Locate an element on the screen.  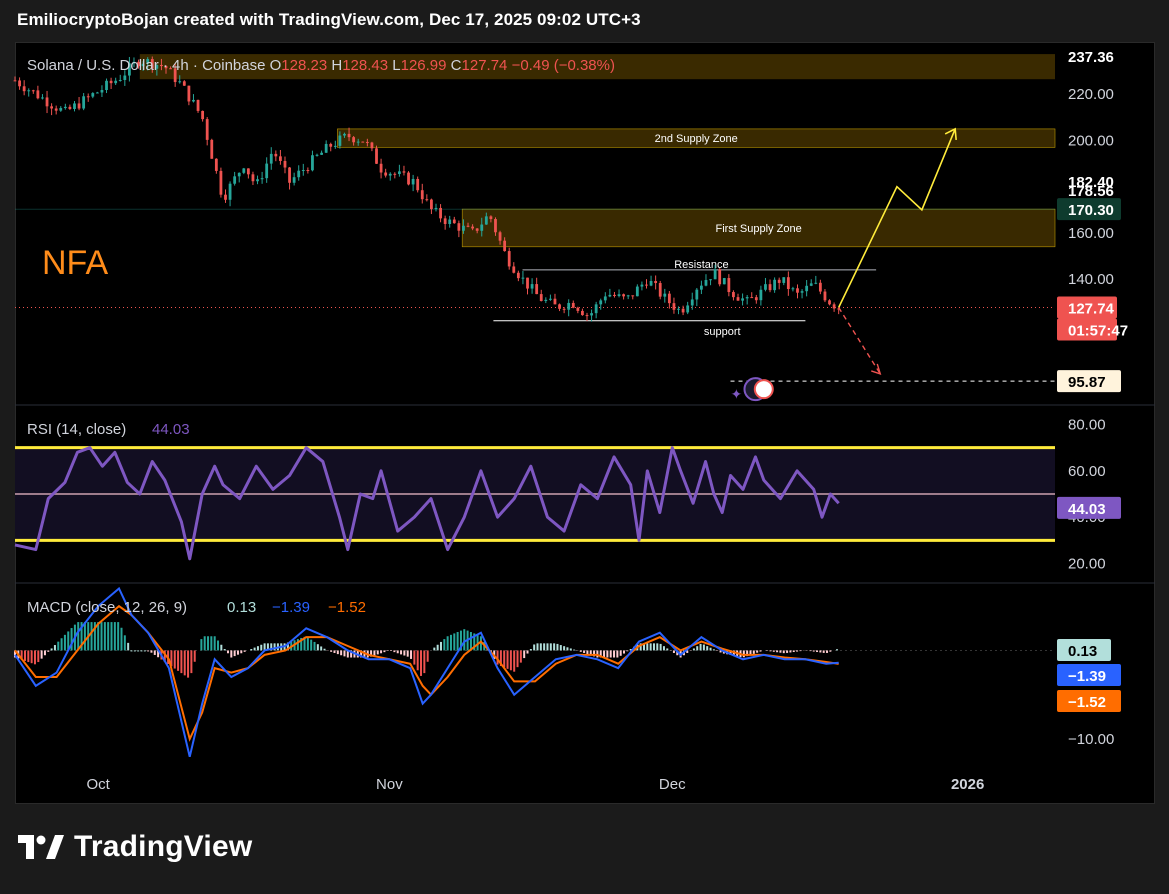
price-tick-label: 200.00 is located at coordinates (1091, 140).